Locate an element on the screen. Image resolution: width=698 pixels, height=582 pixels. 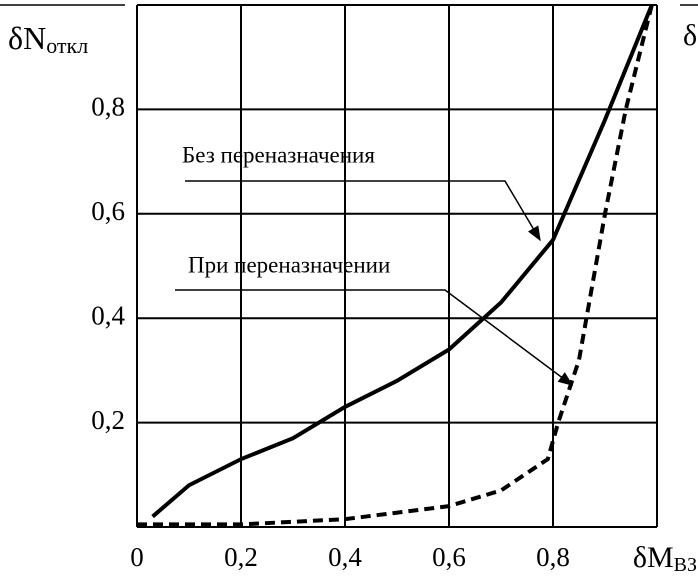
clipped-label: δ is located at coordinates (690, 35).